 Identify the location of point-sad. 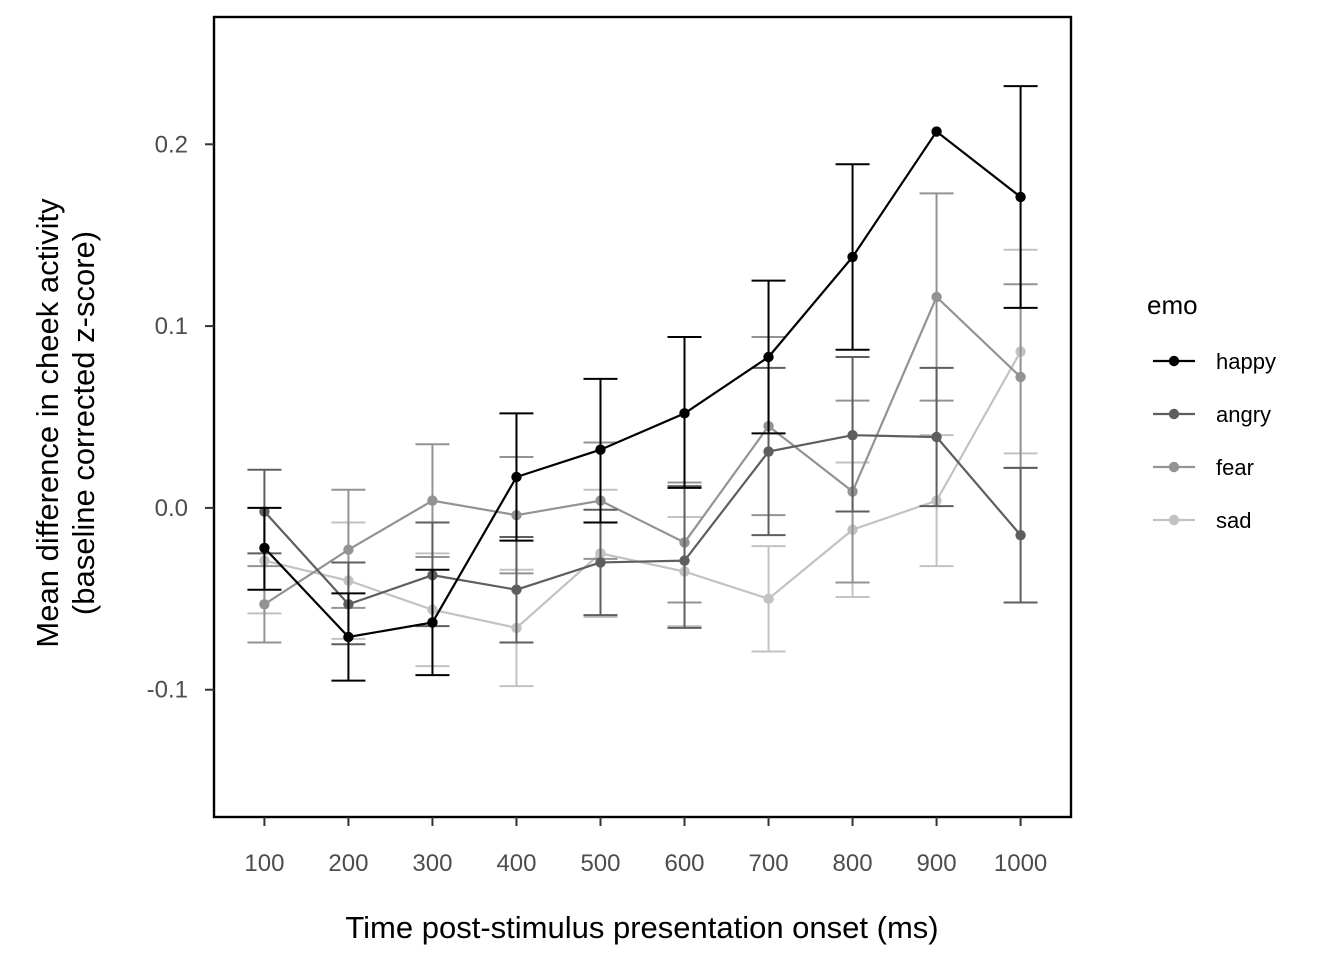
(768, 599).